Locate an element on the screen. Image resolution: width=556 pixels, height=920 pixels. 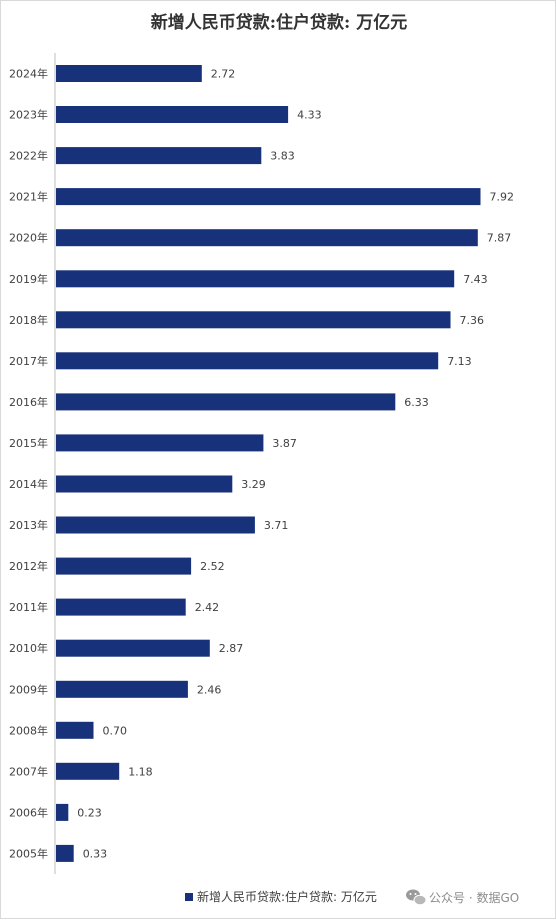
legend: 新增人民币贷款:住户贷款: 万亿元 is located at coordinates (281, 896).